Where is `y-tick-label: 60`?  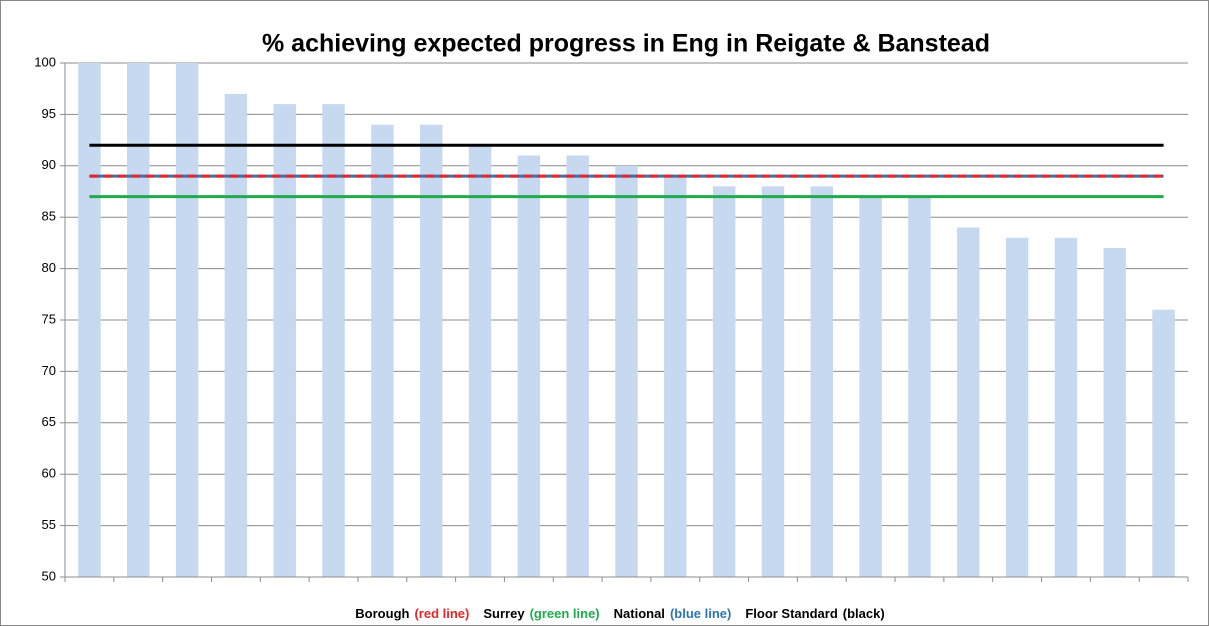 y-tick-label: 60 is located at coordinates (49, 473).